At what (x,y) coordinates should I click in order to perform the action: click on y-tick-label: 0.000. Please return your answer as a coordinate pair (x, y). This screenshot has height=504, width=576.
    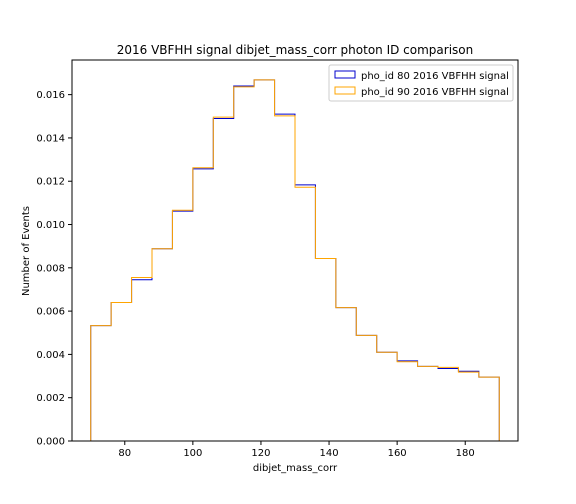
    Looking at the image, I should click on (50, 442).